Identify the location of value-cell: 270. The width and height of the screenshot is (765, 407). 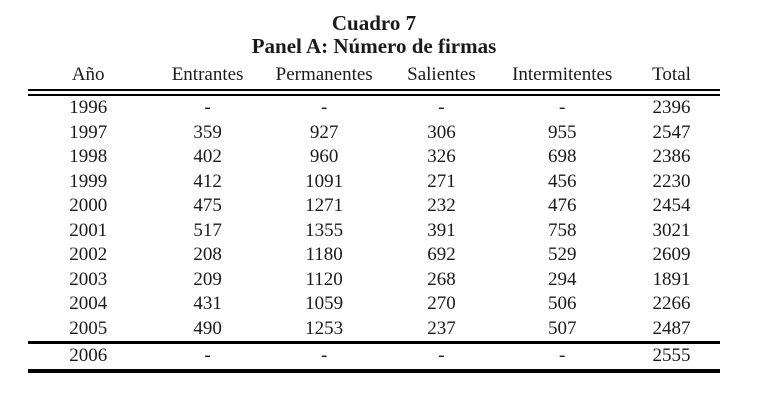
(441, 303).